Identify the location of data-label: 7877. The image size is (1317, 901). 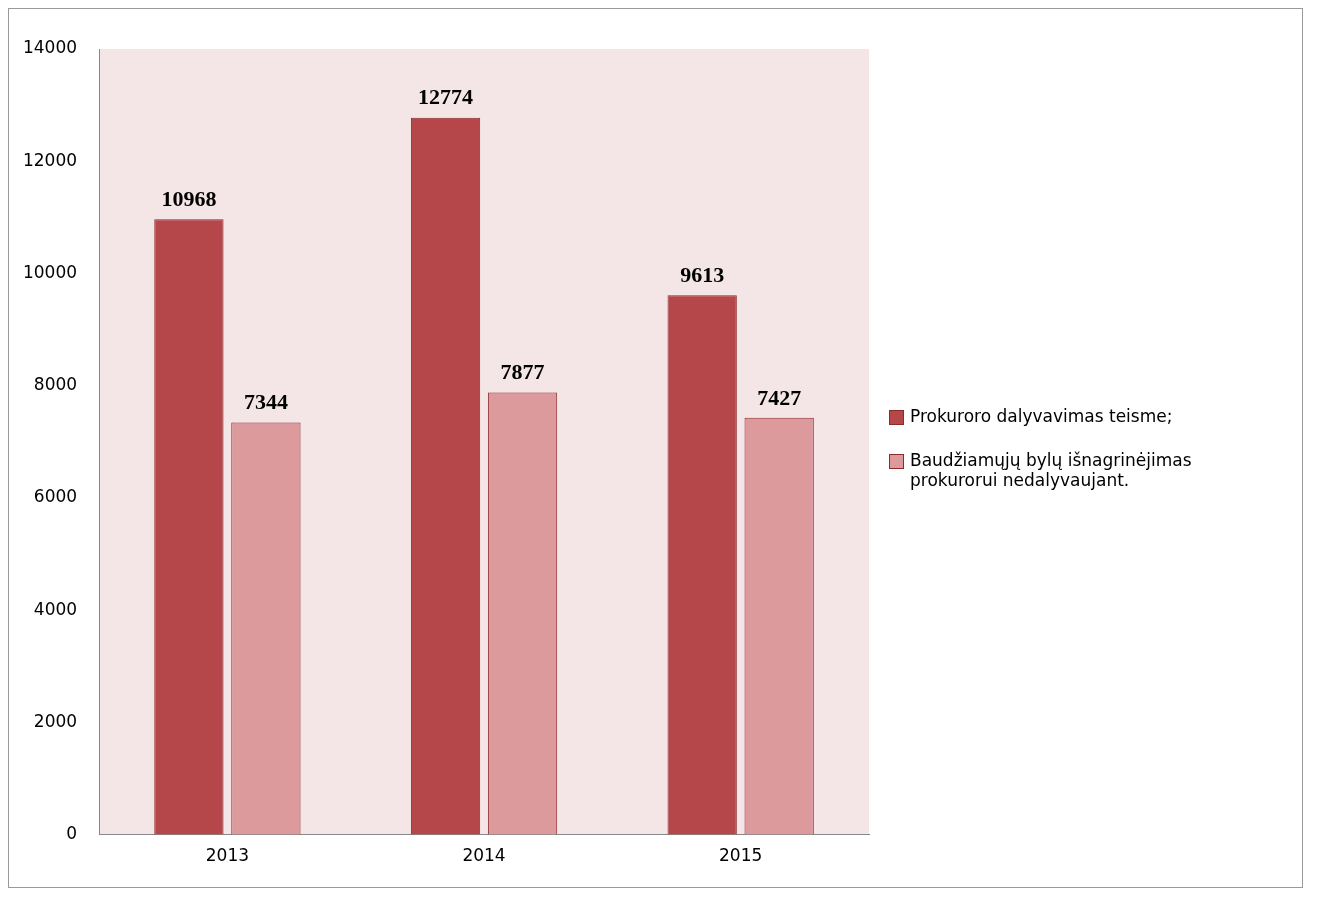
(522, 372).